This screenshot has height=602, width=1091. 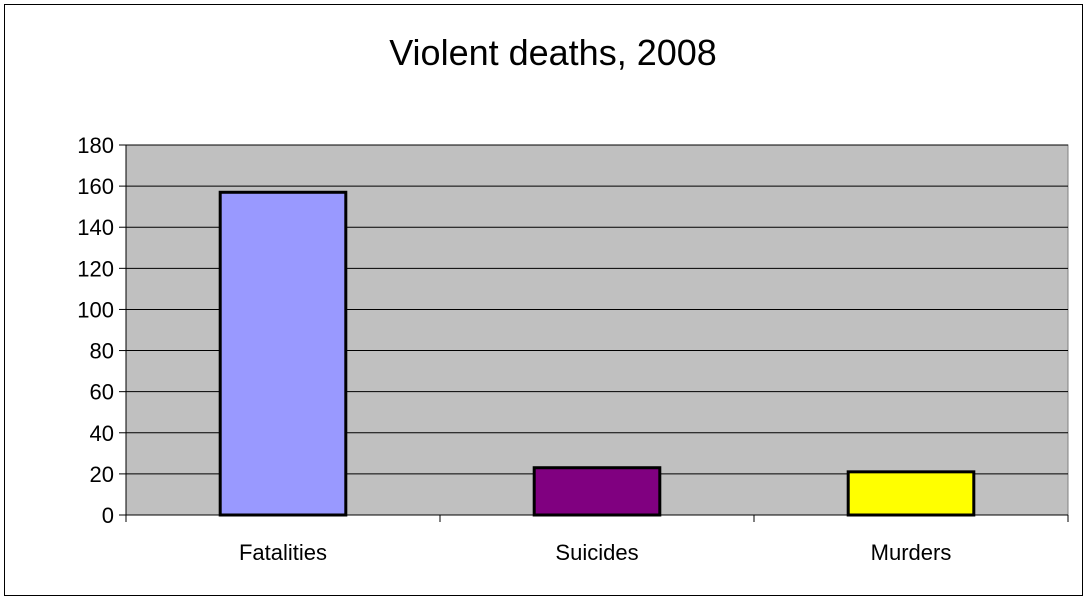 What do you see at coordinates (95, 145) in the screenshot?
I see `y-tick-label: 180` at bounding box center [95, 145].